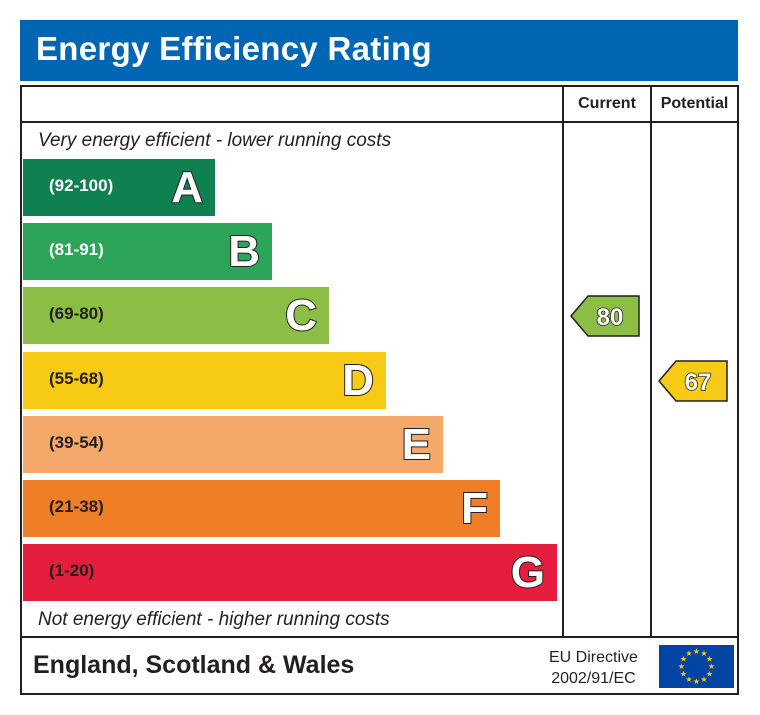 The height and width of the screenshot is (715, 760). What do you see at coordinates (593, 657) in the screenshot?
I see `eu-directive-line1: EU Directive` at bounding box center [593, 657].